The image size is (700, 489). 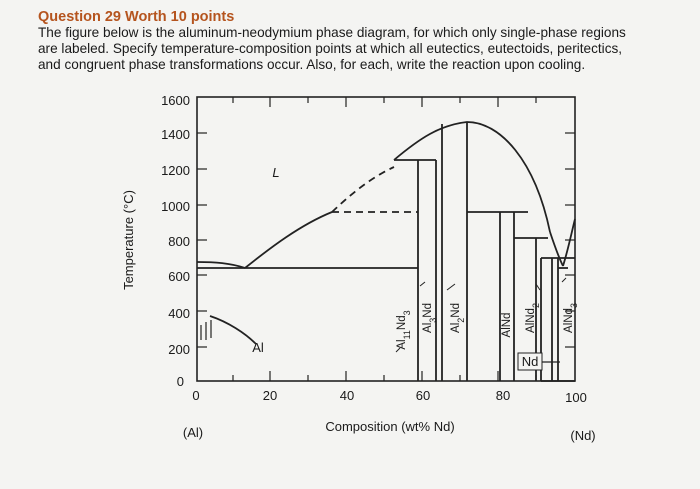 I want to click on compound-label-al3nd: Al3Nd, so click(x=430, y=318).